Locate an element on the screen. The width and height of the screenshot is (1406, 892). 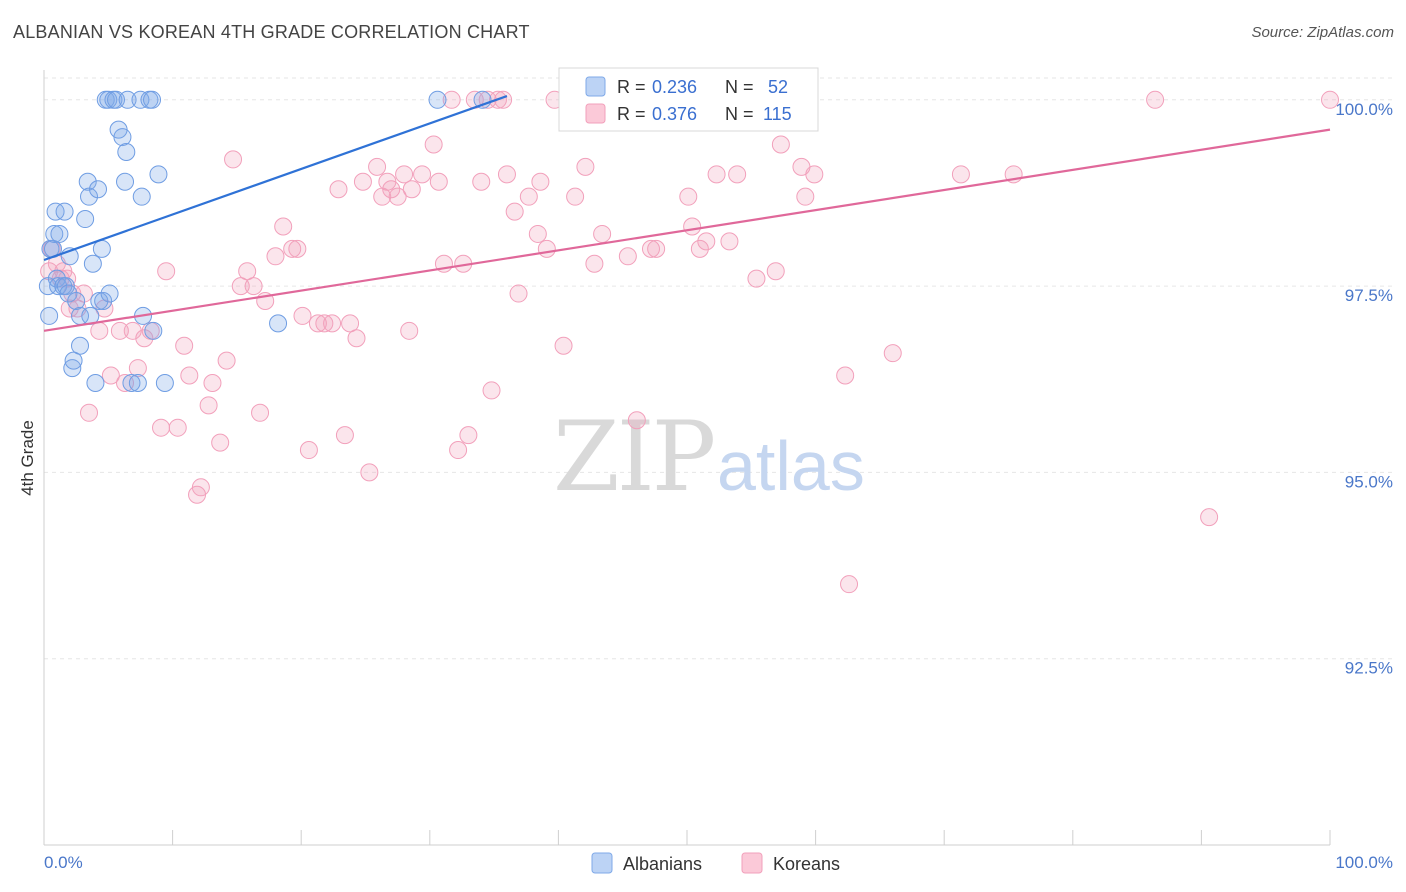
koreans-r-label: R = is located at coordinates (631, 114).